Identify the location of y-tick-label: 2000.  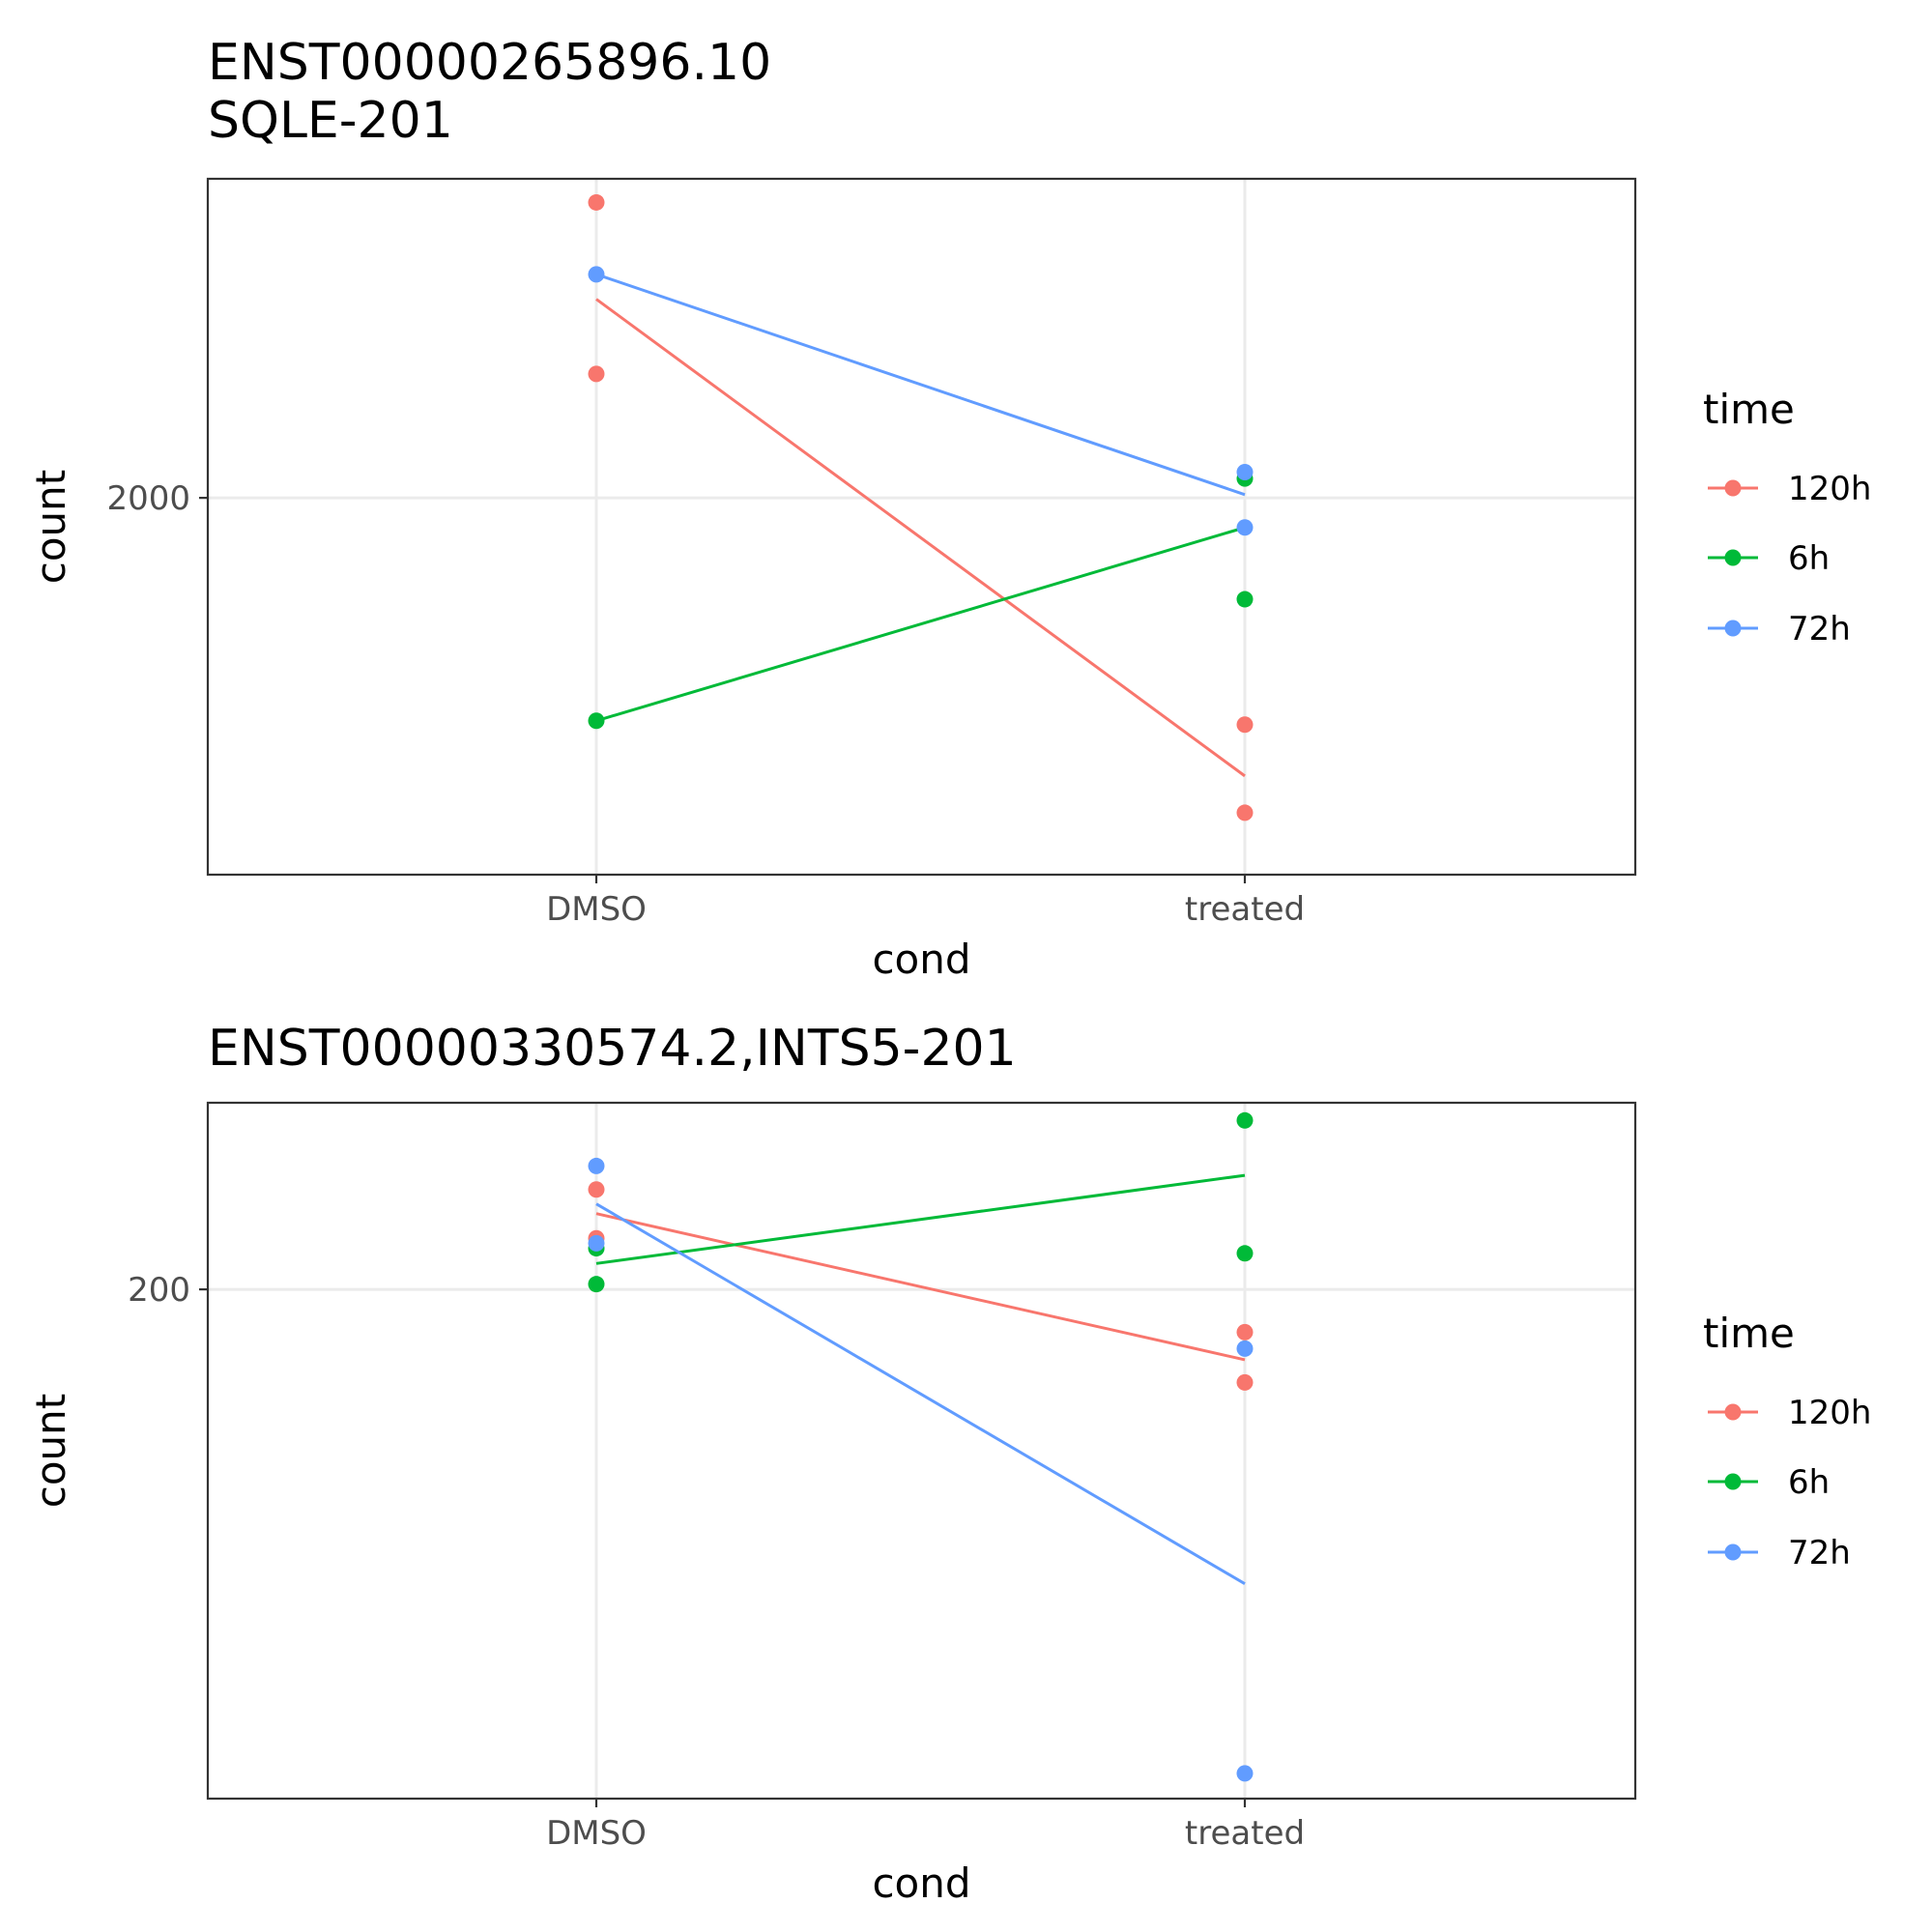
(148, 499).